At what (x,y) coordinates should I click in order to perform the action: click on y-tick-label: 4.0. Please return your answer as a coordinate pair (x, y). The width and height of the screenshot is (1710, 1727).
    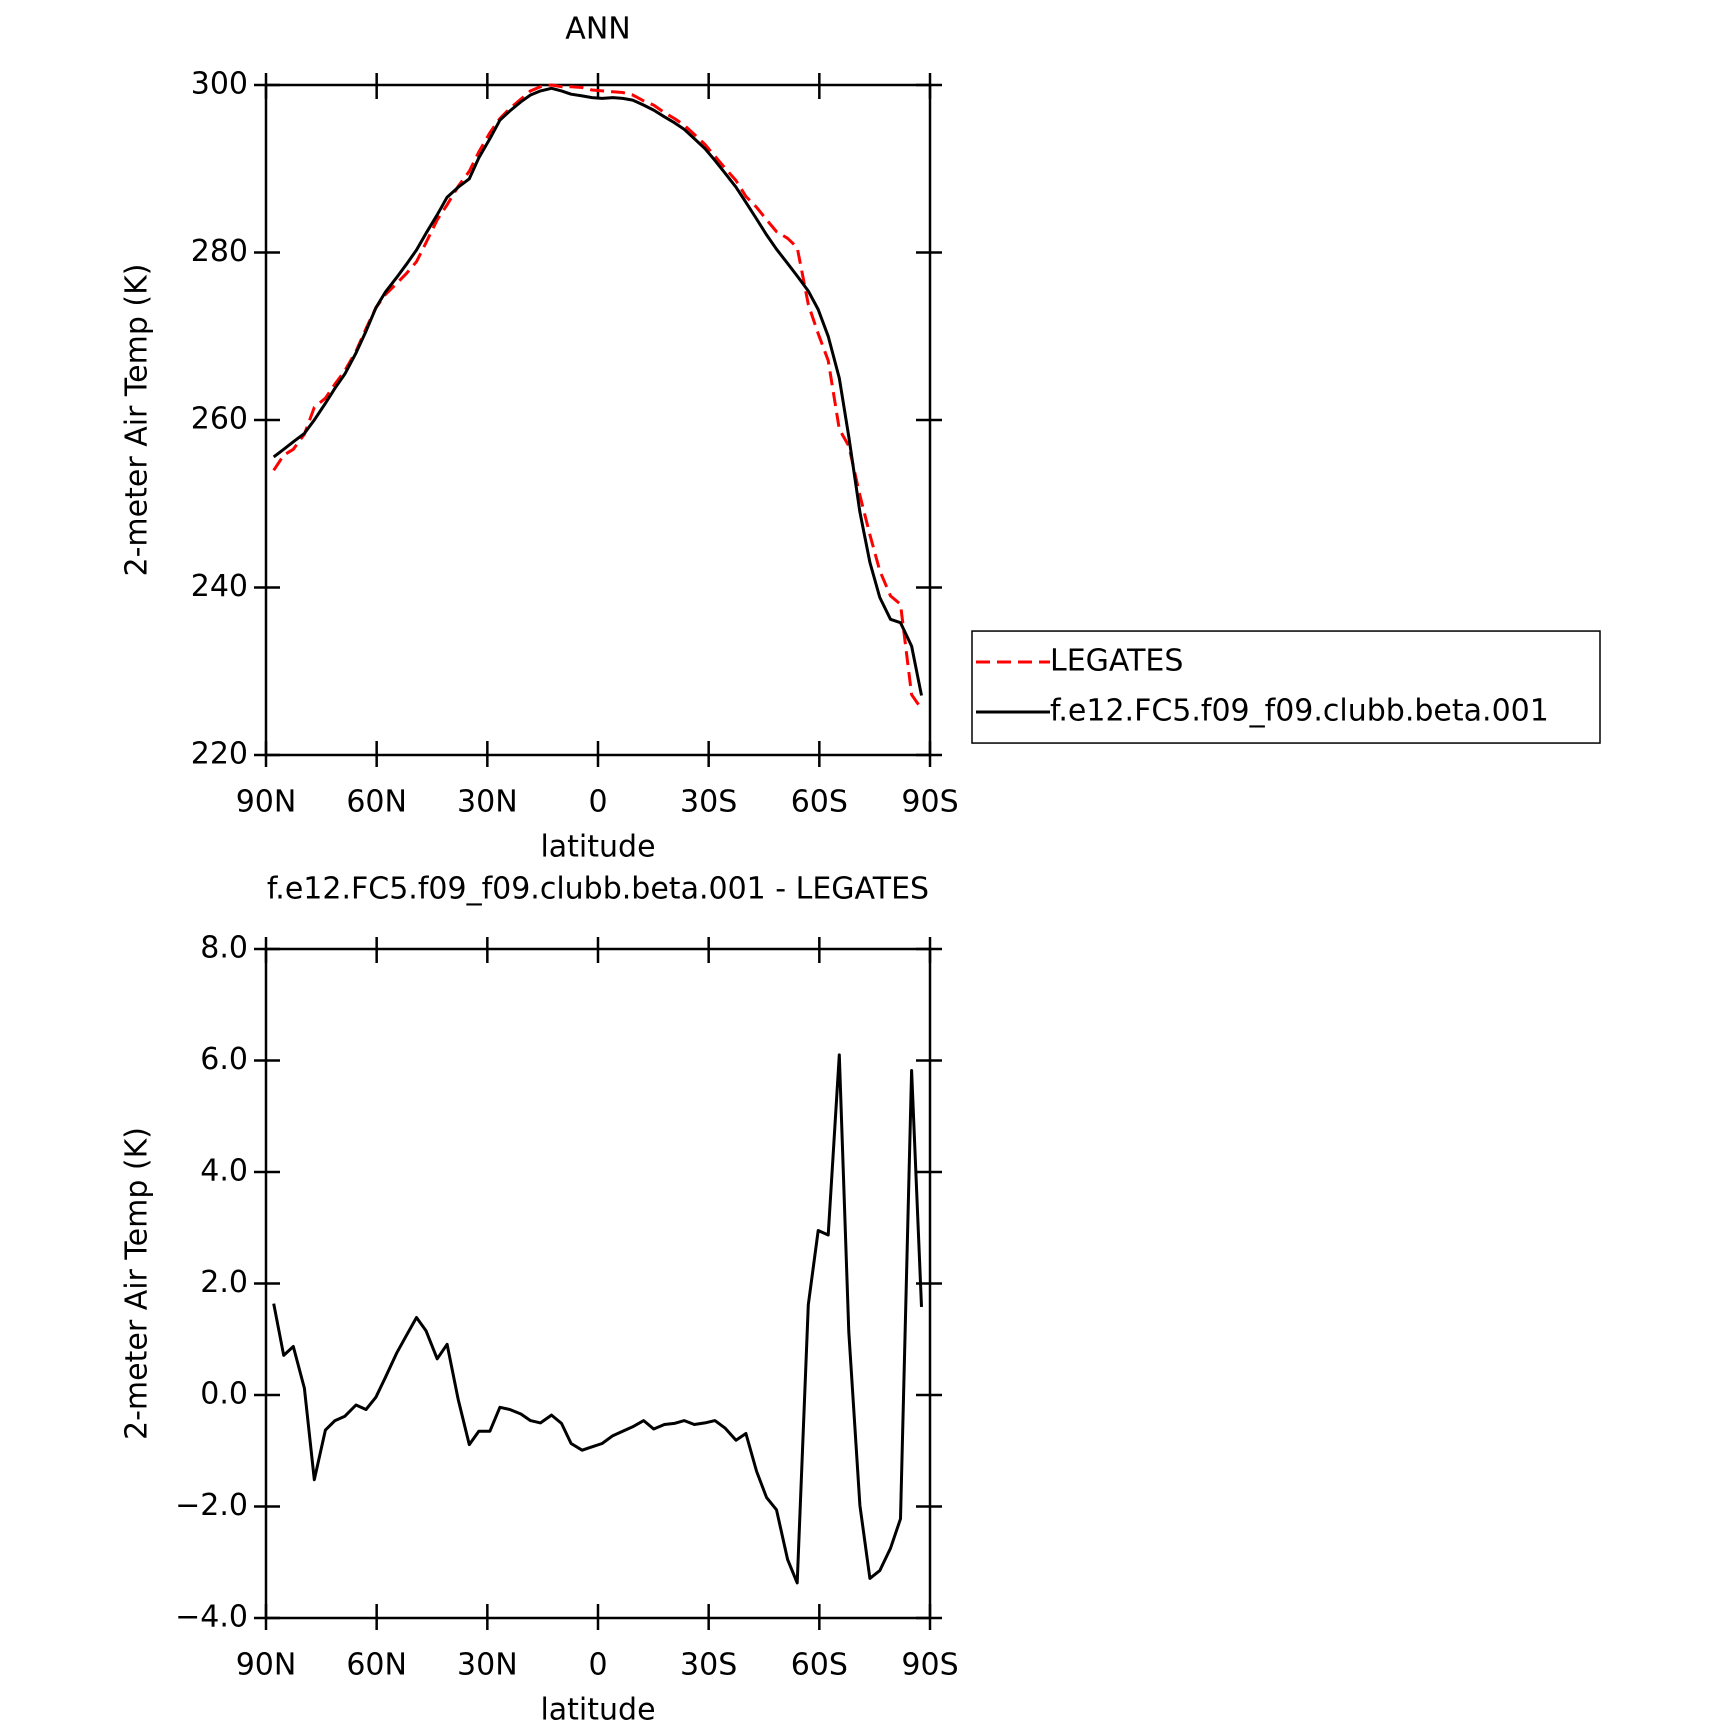
    Looking at the image, I should click on (224, 1171).